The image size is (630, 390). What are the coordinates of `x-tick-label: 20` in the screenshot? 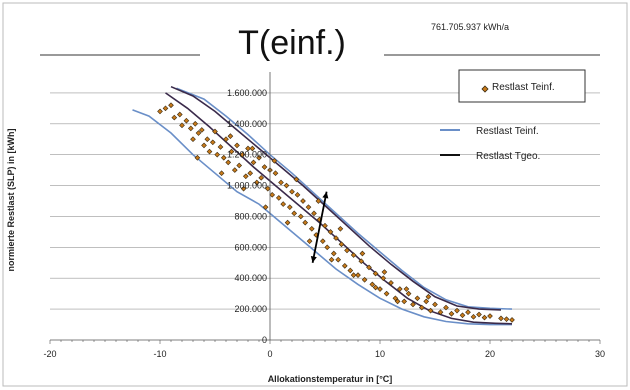 It's located at (490, 354).